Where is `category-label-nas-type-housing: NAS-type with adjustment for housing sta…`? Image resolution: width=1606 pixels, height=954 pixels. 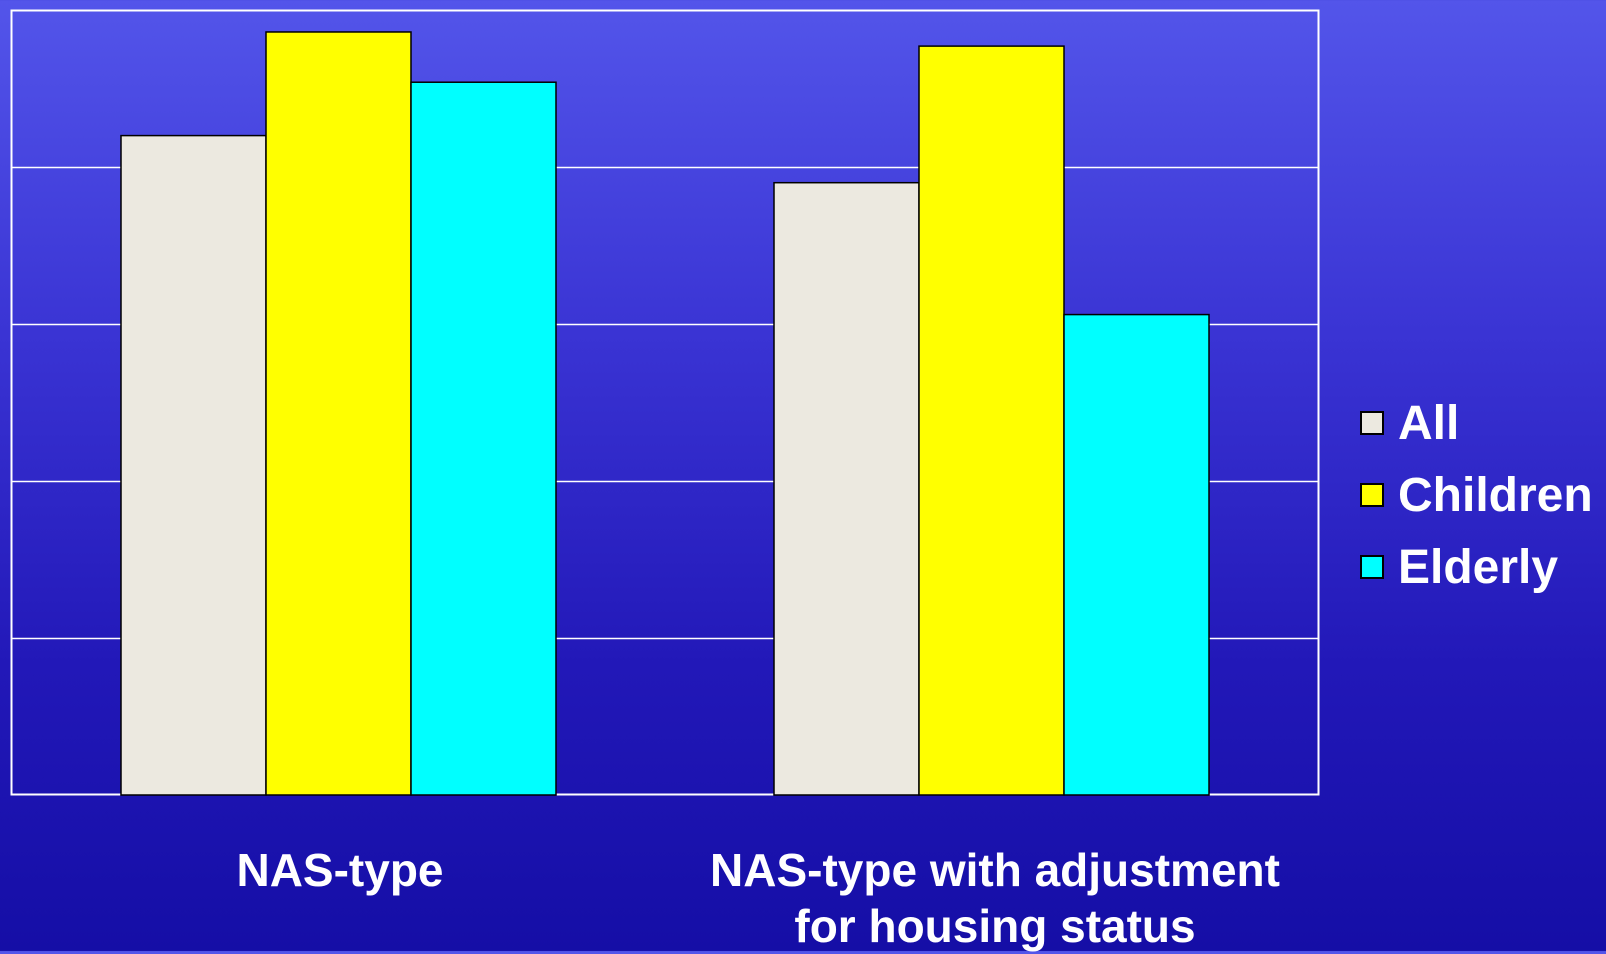 category-label-nas-type-housing: NAS-type with adjustment for housing sta… is located at coordinates (995, 898).